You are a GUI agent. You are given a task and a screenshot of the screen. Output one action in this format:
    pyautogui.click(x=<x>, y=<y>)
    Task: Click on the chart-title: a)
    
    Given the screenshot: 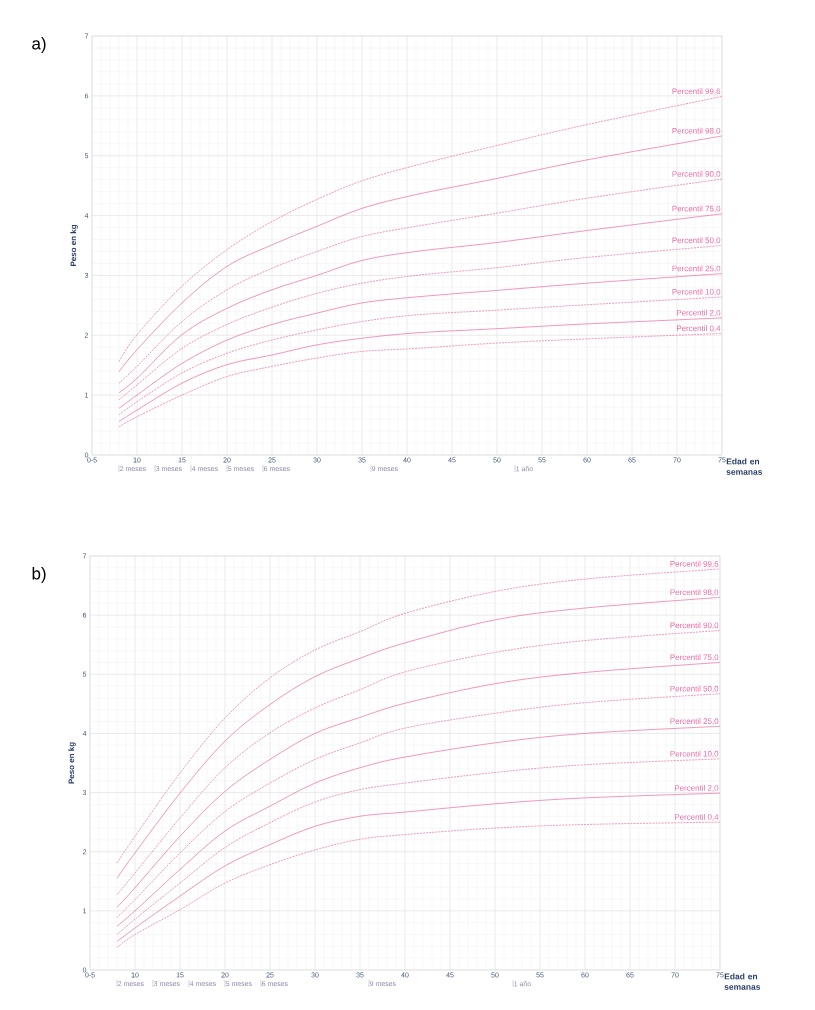 What is the action you would take?
    pyautogui.click(x=39, y=45)
    